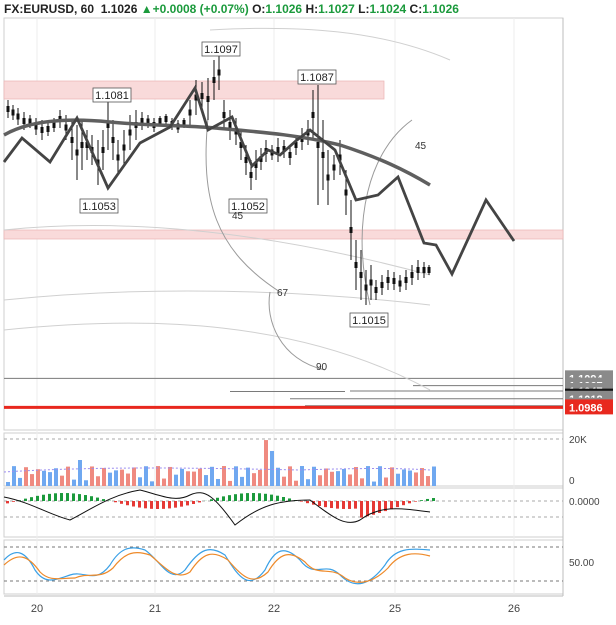 The width and height of the screenshot is (616, 625). What do you see at coordinates (440, 9) in the screenshot?
I see `close-value: 1.1026` at bounding box center [440, 9].